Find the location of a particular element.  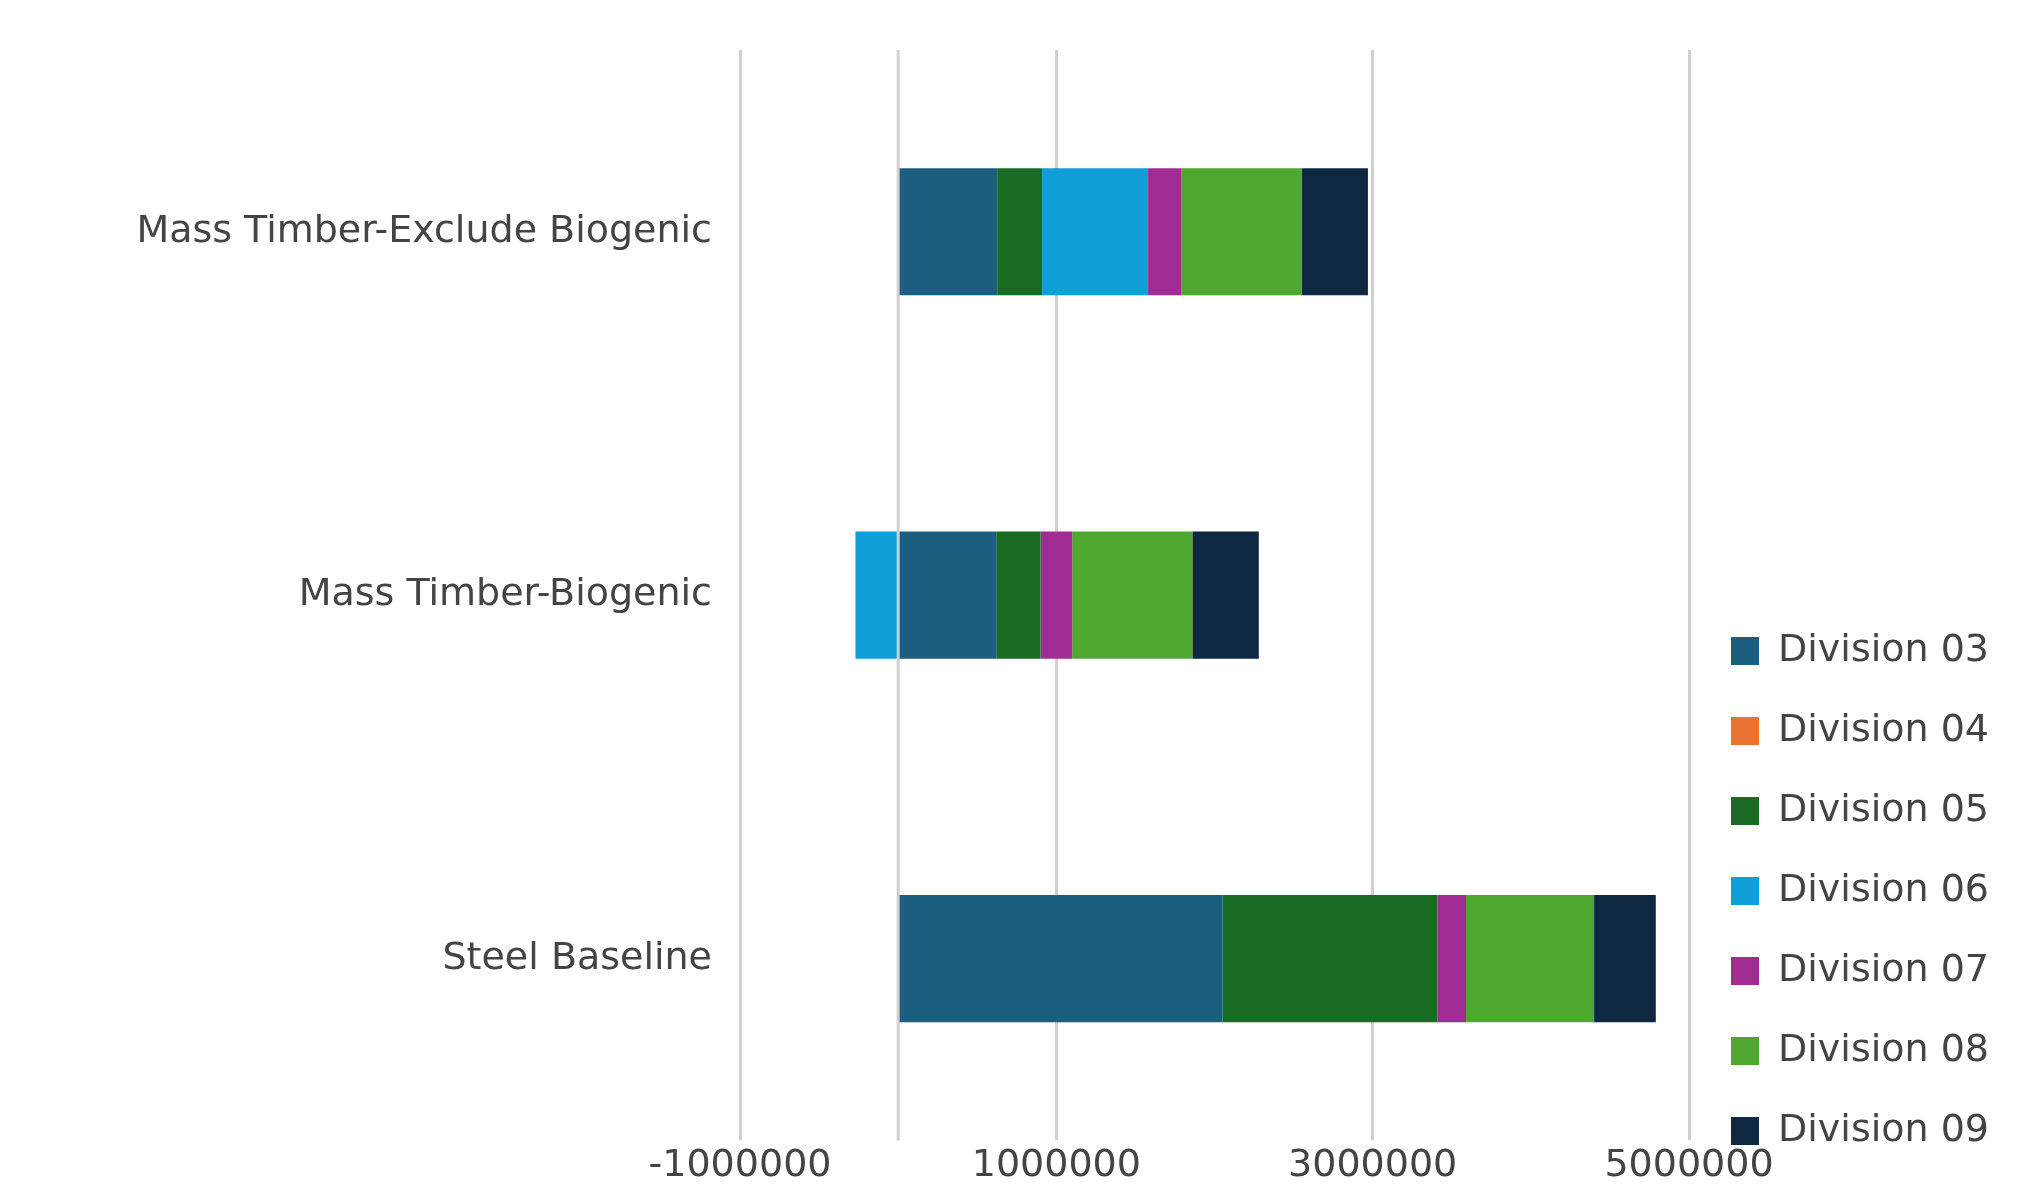

legend-label: Division 04 is located at coordinates (1884, 727).